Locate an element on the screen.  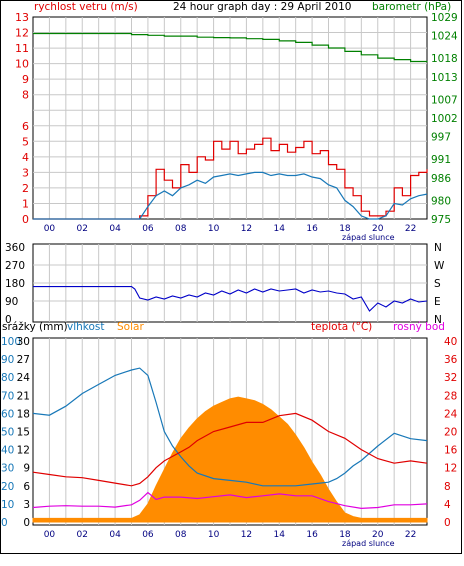
solar-label: Solar is located at coordinates (130, 327).